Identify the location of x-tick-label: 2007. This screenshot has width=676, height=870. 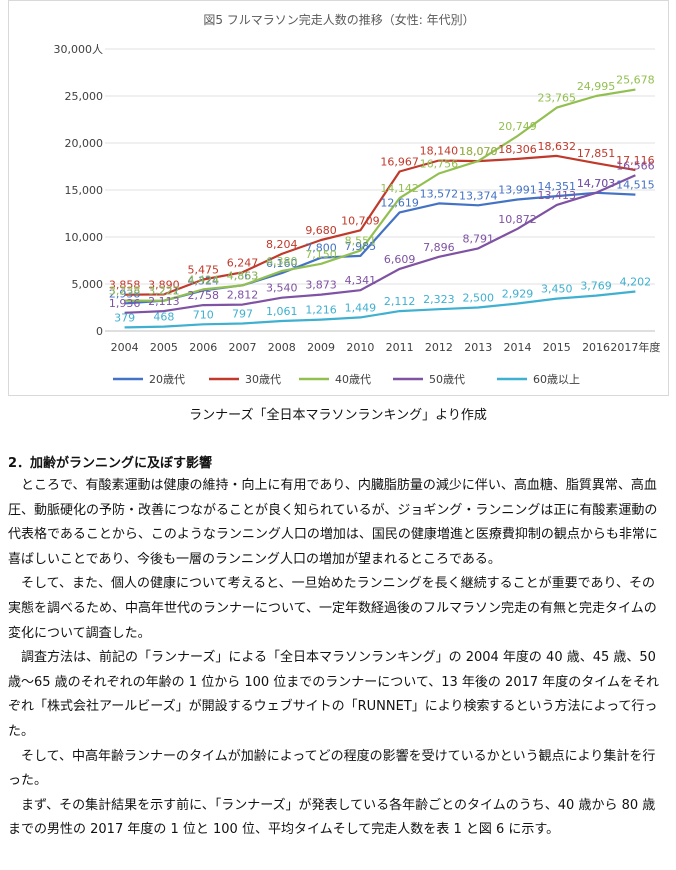
(243, 347).